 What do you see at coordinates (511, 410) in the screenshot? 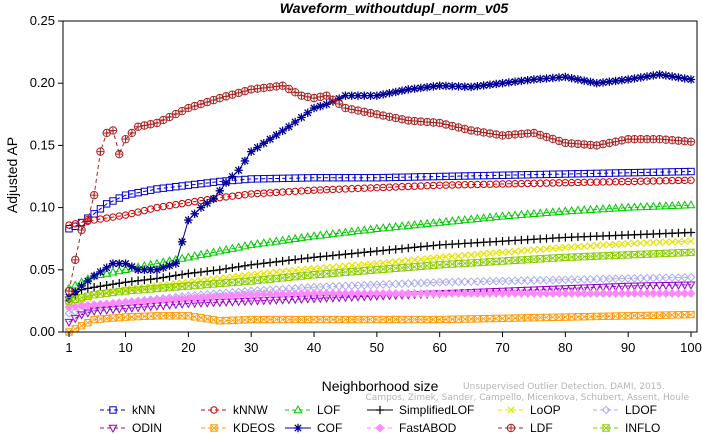
I see `legend-marker-loop` at bounding box center [511, 410].